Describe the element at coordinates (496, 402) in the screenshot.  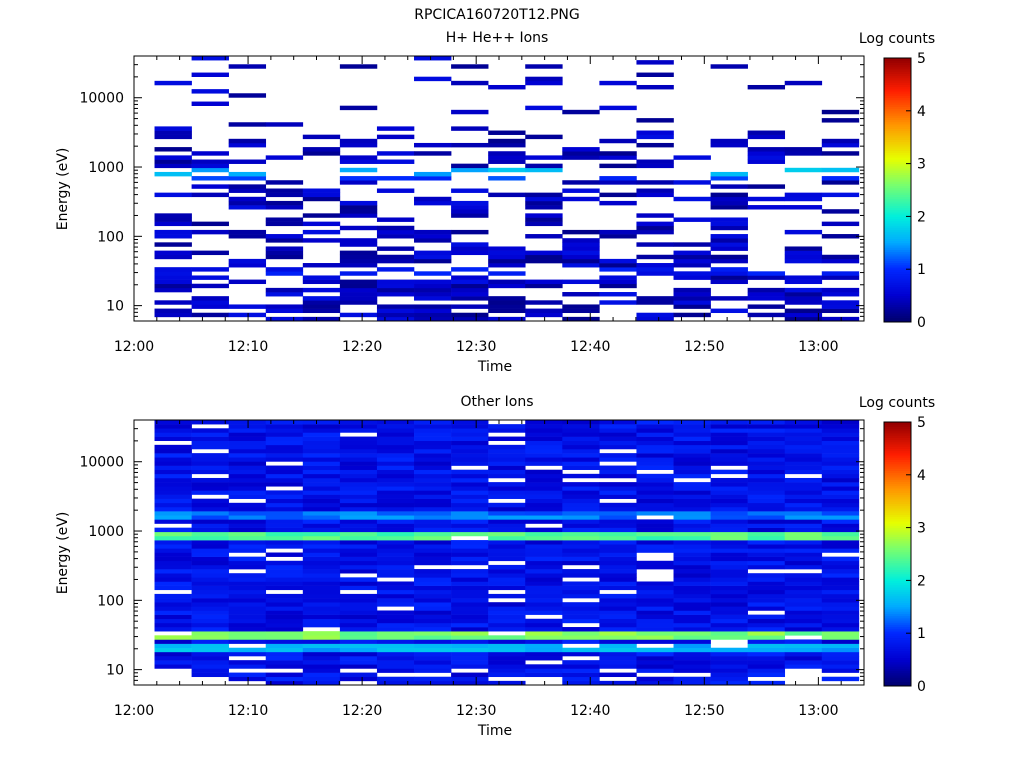
I see `panel-title-2: Other Ions` at that location.